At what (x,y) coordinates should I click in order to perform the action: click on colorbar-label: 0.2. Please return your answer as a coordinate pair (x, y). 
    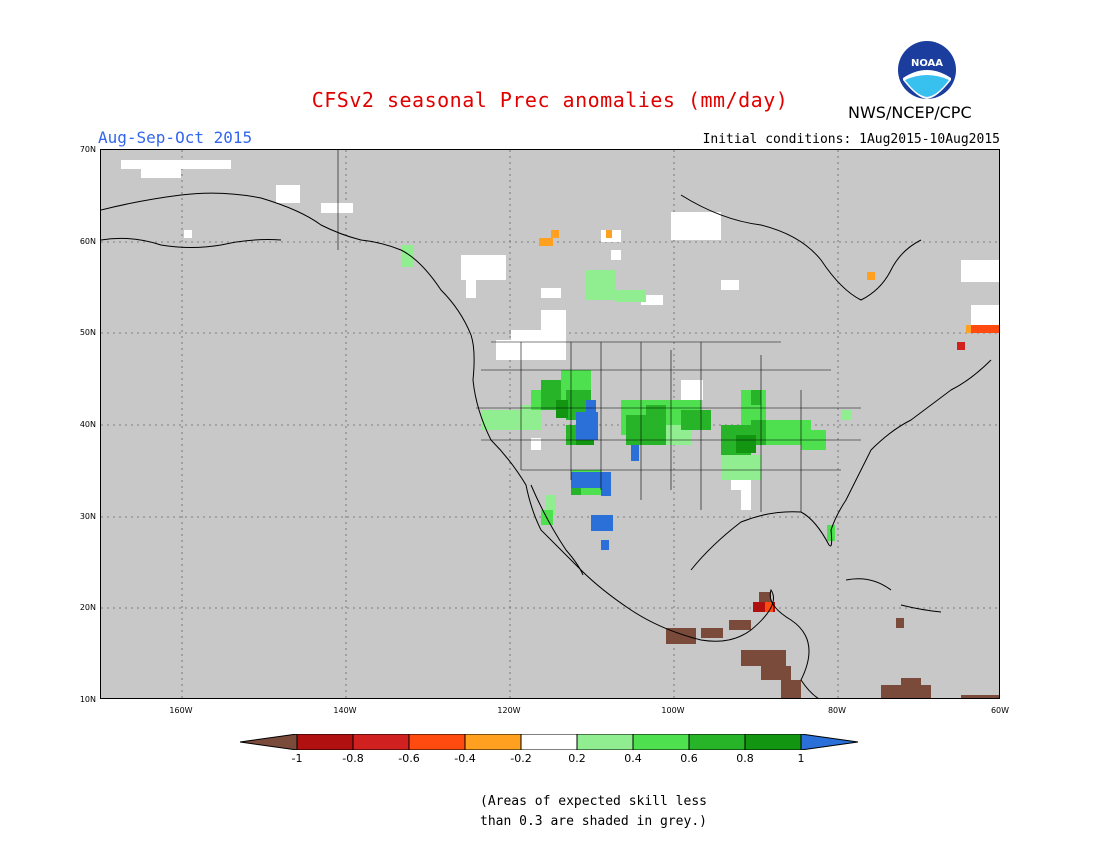
    Looking at the image, I should click on (577, 758).